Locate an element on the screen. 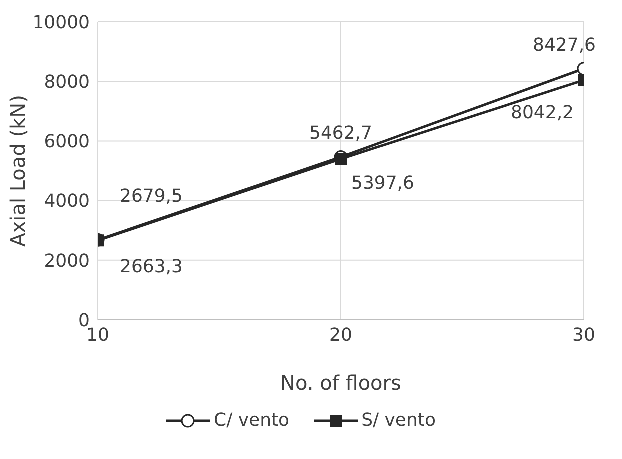 Image resolution: width=622 pixels, height=459 pixels. legend-label: S/ vento is located at coordinates (398, 420).